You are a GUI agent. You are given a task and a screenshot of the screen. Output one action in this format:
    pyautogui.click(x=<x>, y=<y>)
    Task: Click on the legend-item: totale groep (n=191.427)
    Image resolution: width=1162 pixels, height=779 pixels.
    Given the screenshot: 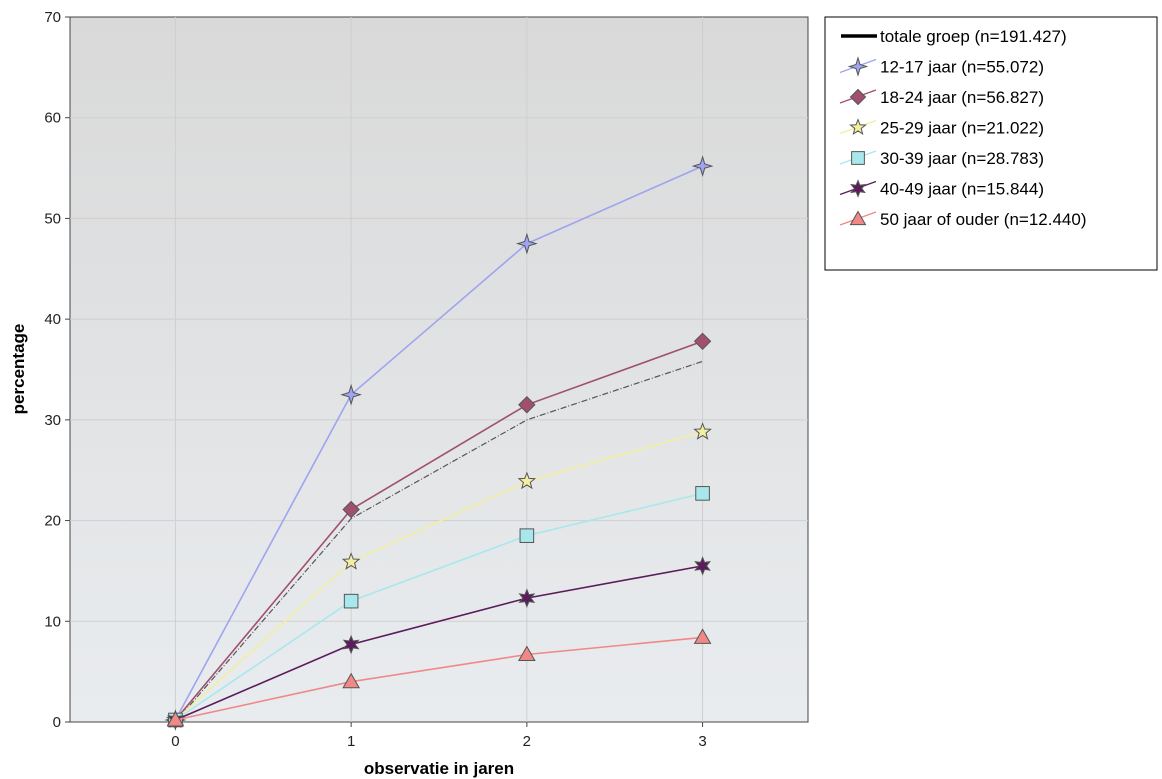 What is the action you would take?
    pyautogui.click(x=954, y=36)
    